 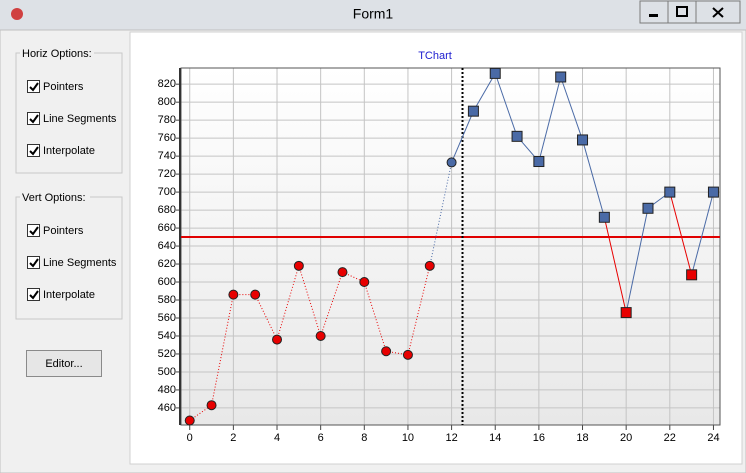 I want to click on y-tick-label: 780, so click(x=167, y=120).